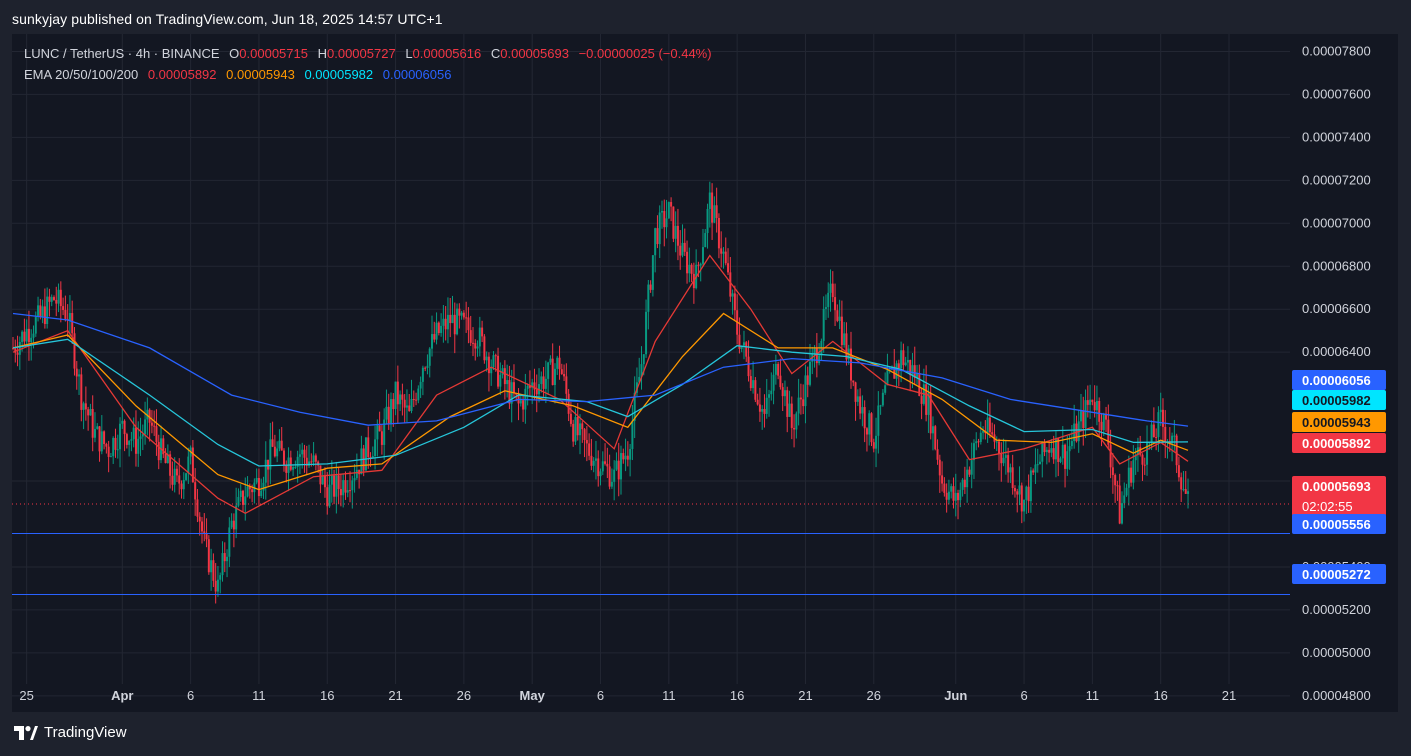  What do you see at coordinates (645, 53) in the screenshot?
I see `change-value: −0.00000025 (−0.44%)` at bounding box center [645, 53].